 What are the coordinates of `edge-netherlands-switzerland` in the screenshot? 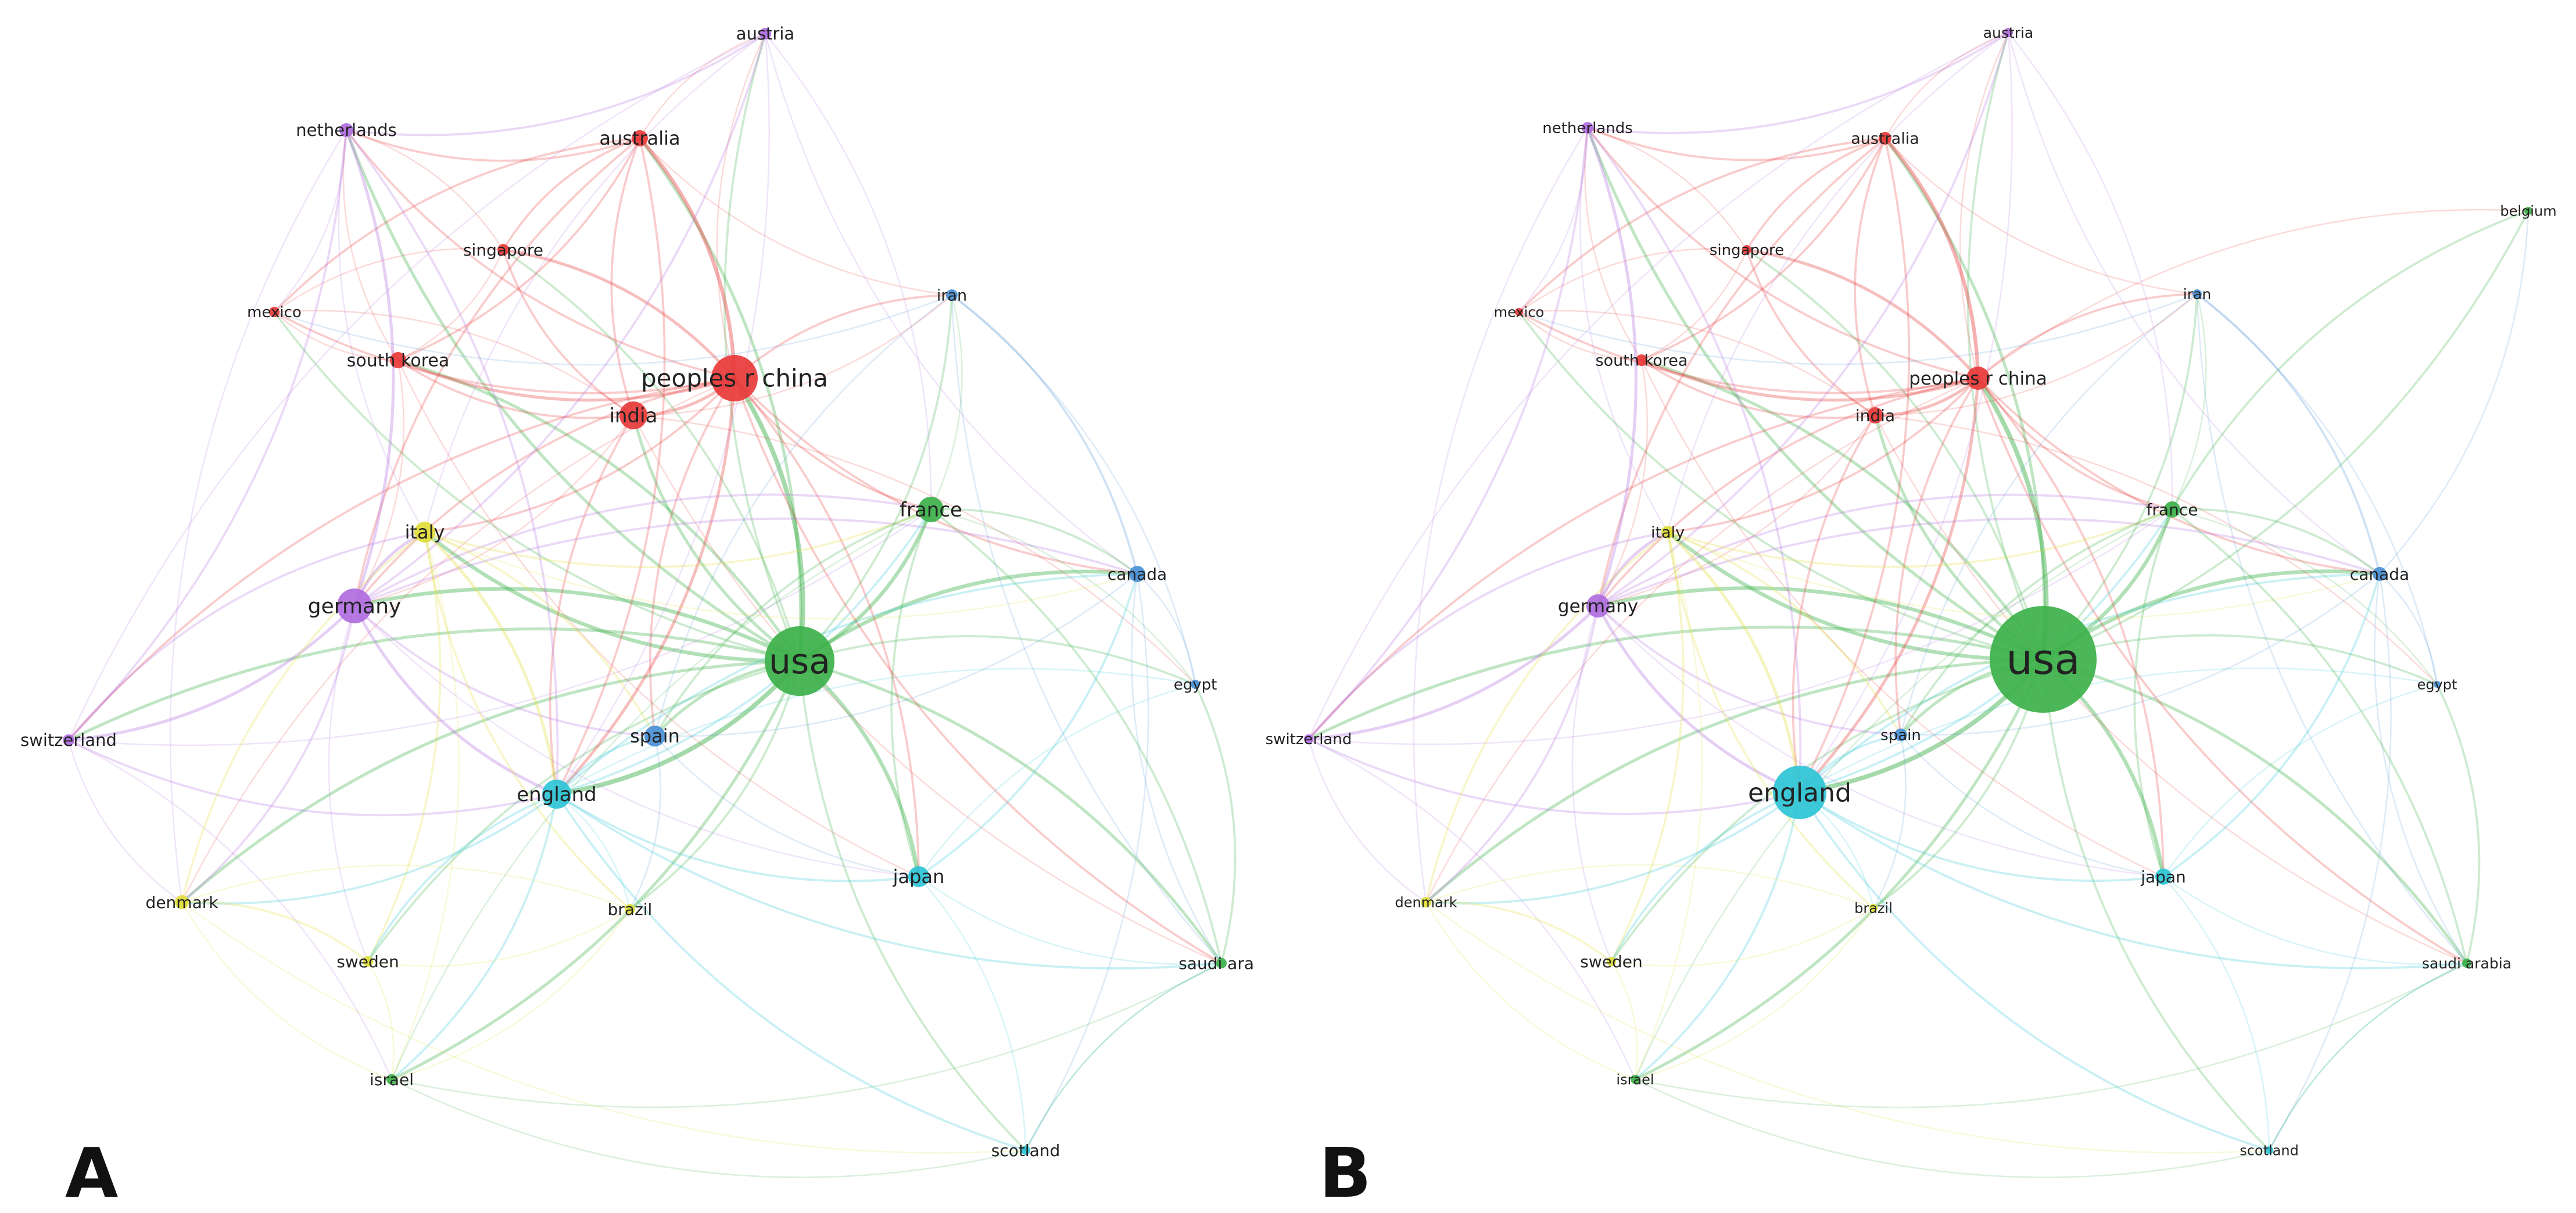 It's located at (207, 435).